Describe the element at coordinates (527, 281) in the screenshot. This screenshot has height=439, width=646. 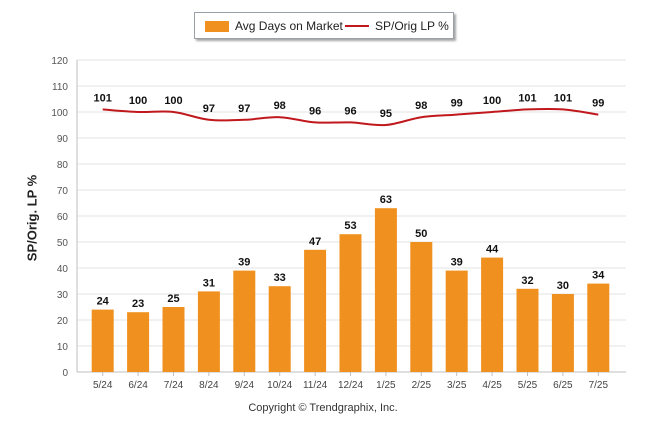
I see `bar-data-label: 32` at that location.